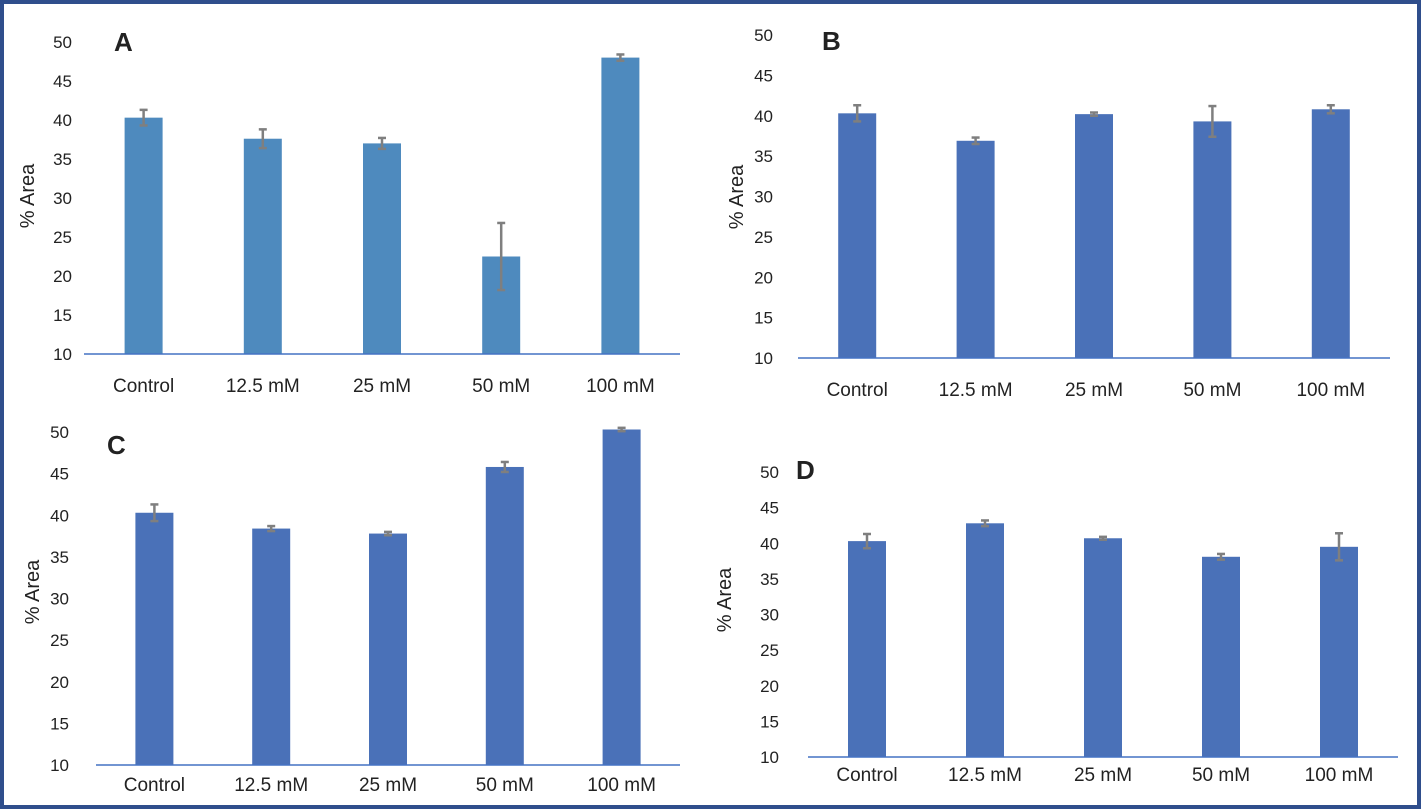 This screenshot has width=1421, height=810. I want to click on panel-label: D, so click(805, 470).